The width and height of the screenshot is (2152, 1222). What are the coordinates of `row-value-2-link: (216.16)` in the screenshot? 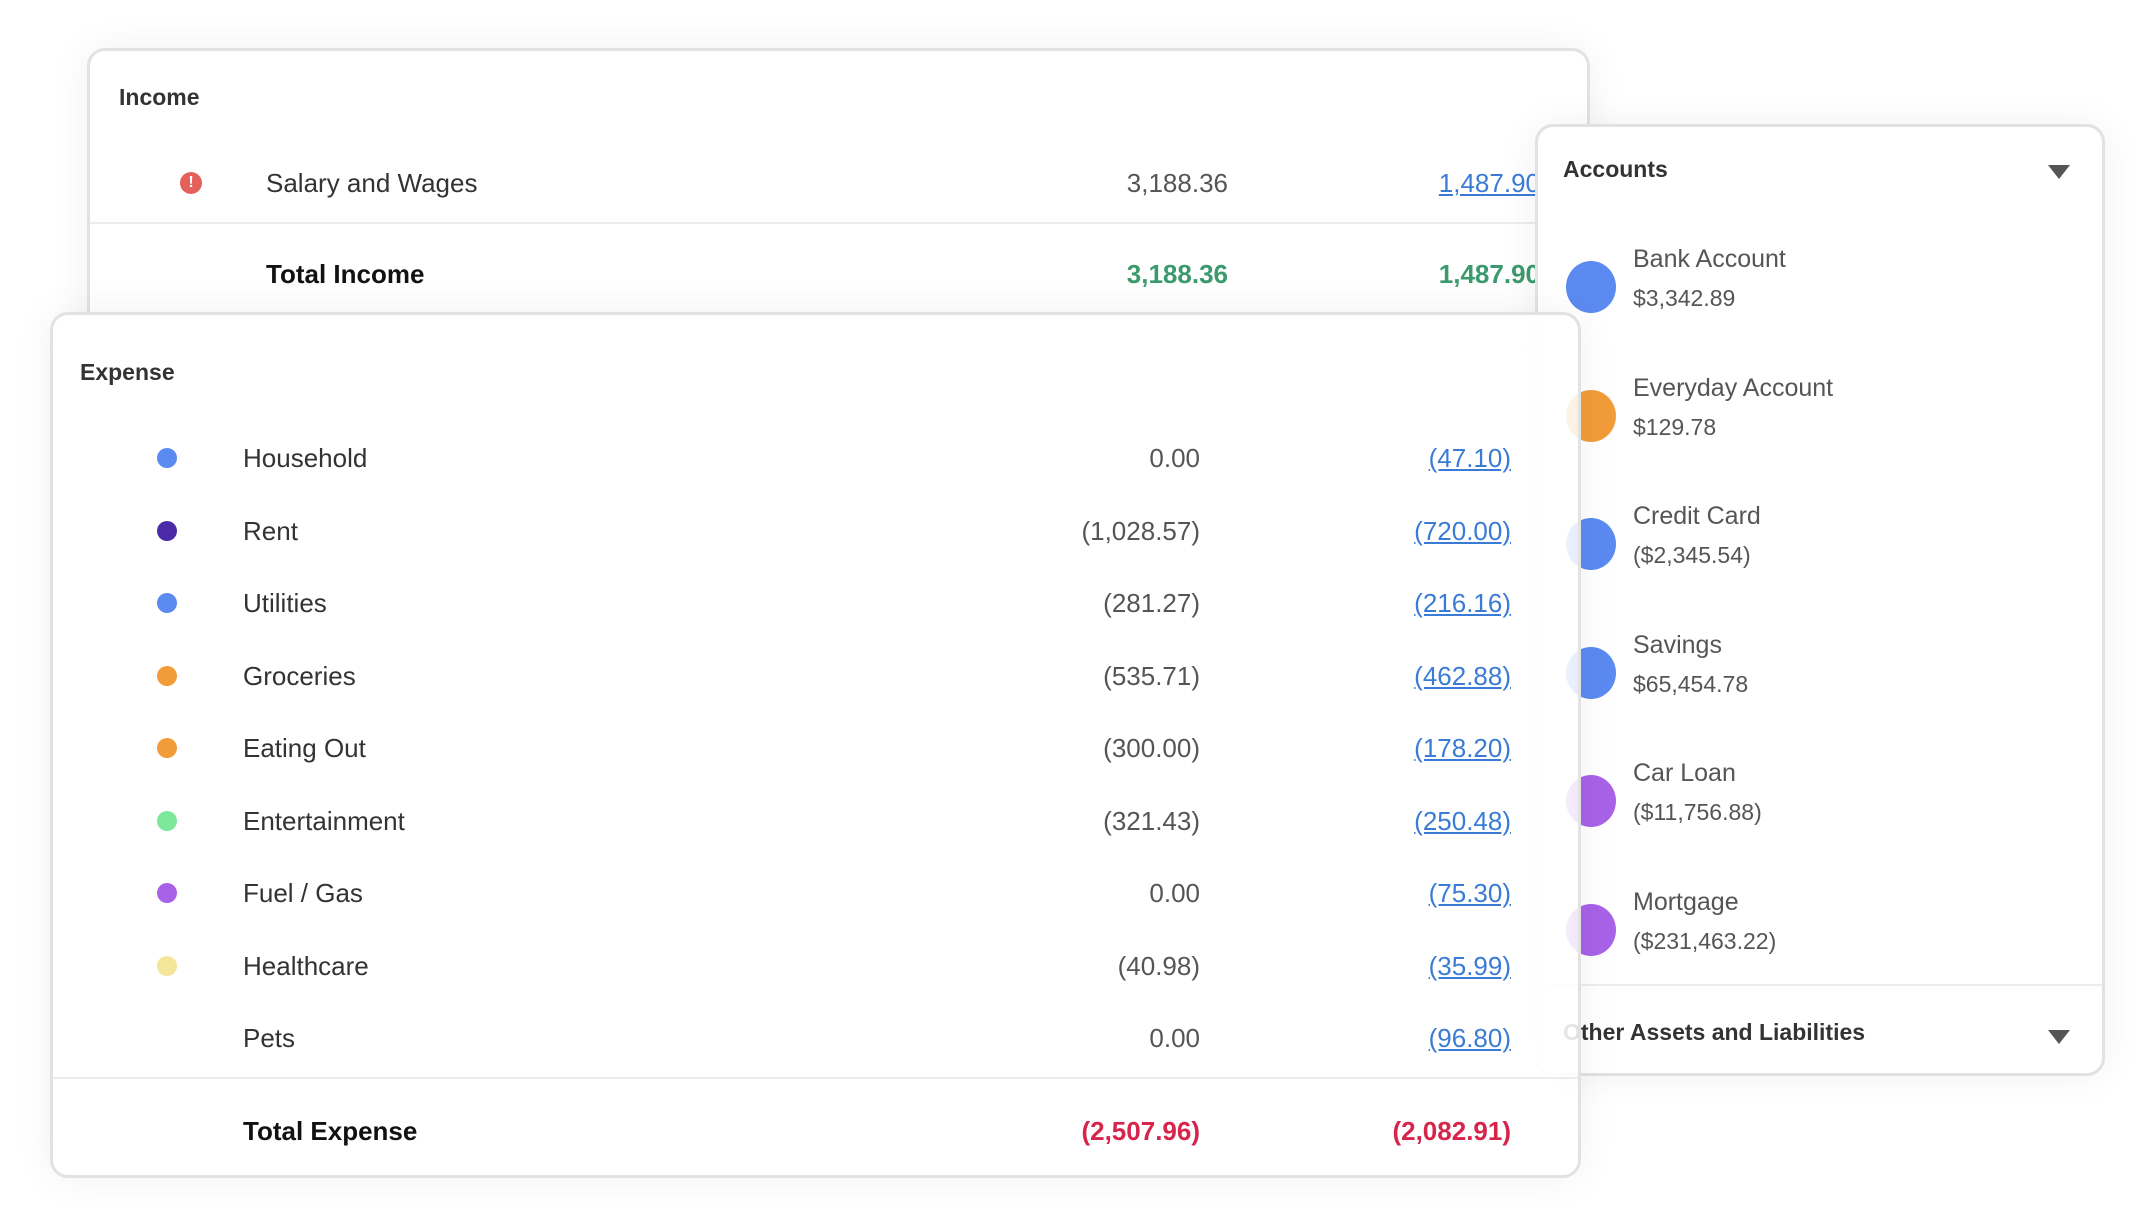 It's located at (1462, 603).